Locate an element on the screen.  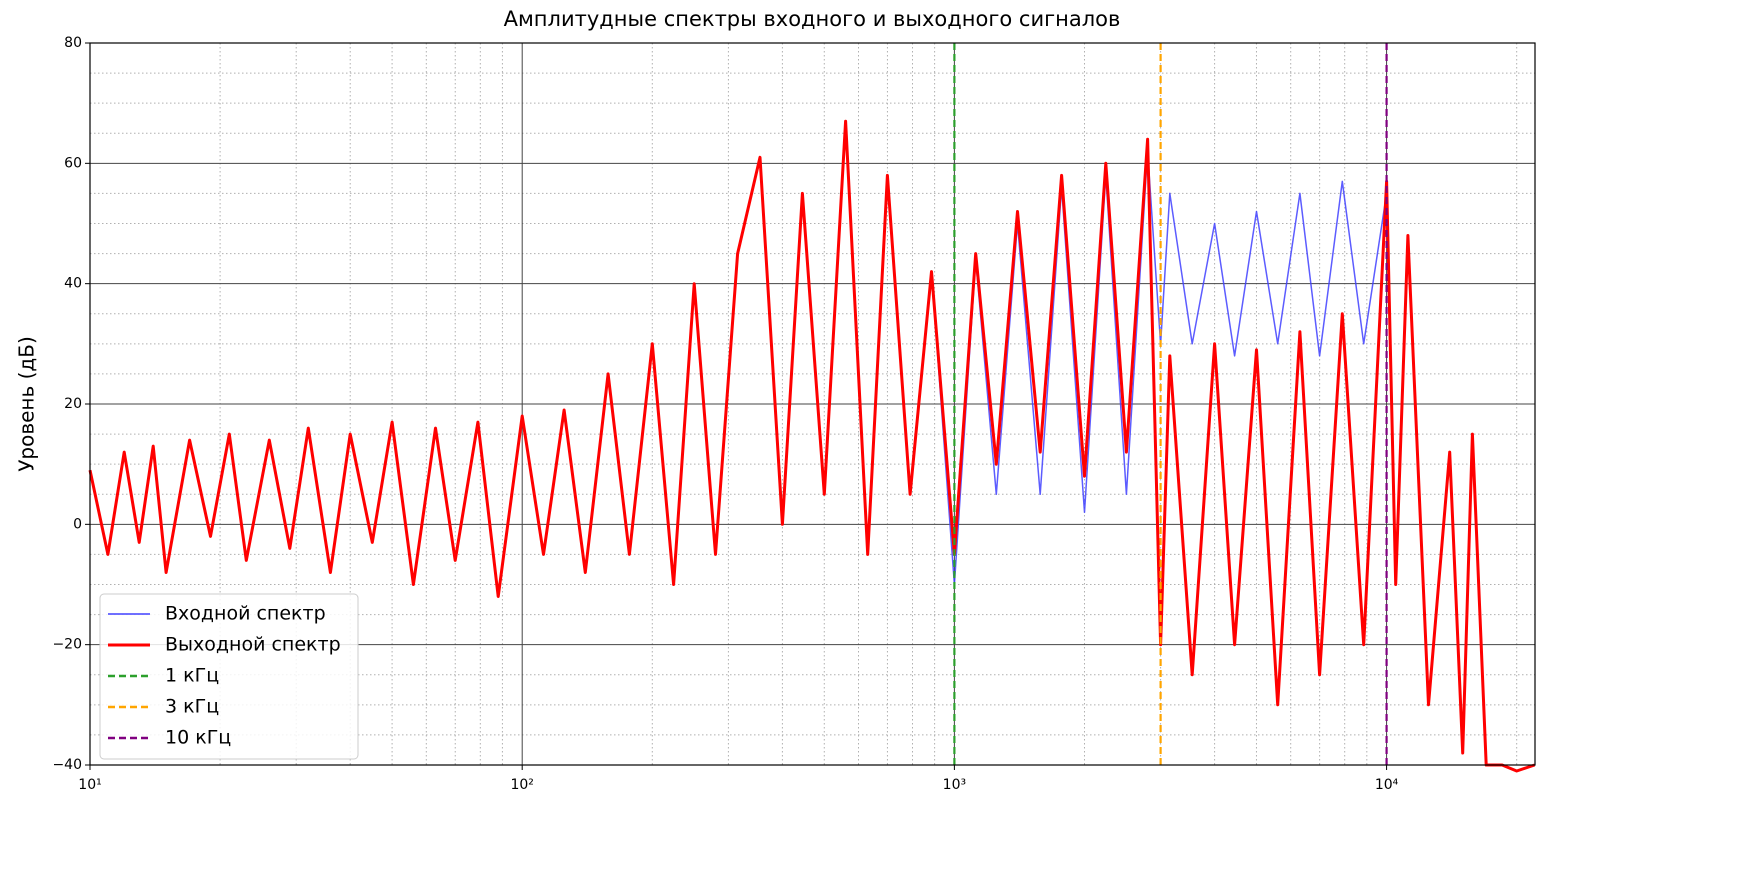
y-tick-label: 40 is located at coordinates (73, 284).